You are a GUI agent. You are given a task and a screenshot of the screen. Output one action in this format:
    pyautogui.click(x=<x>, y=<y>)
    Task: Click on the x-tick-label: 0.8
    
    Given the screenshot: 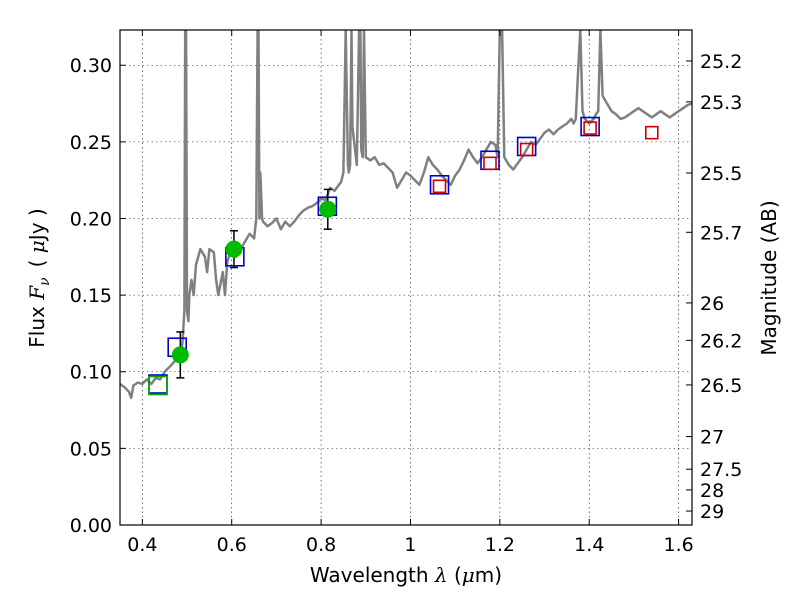 What is the action you would take?
    pyautogui.click(x=321, y=545)
    